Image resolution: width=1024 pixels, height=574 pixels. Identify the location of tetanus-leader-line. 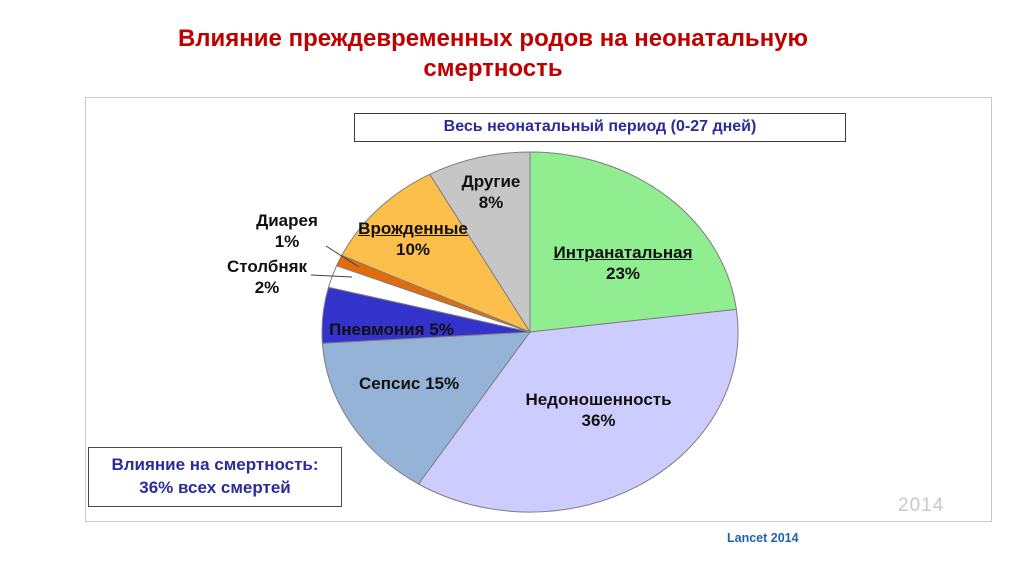
(331, 276).